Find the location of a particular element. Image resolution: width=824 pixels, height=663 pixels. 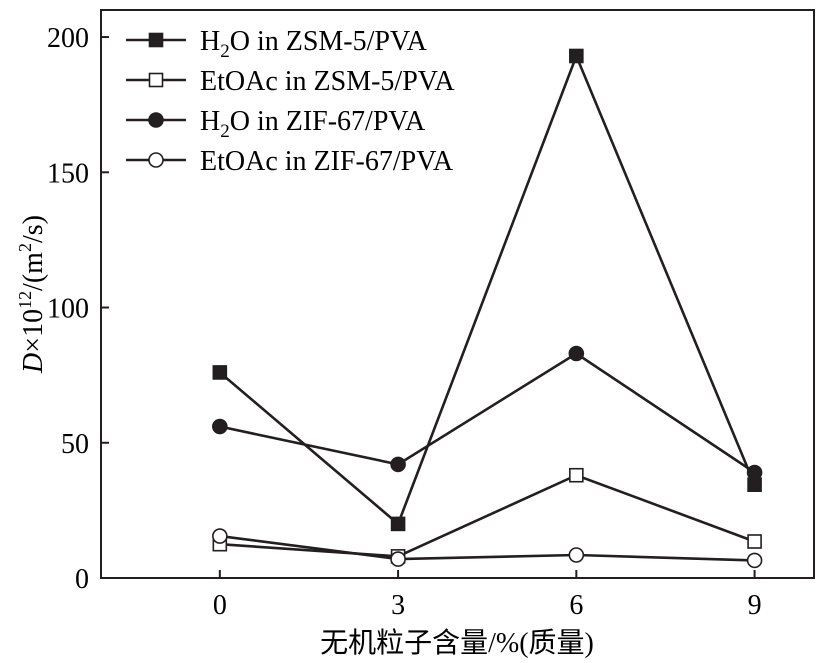

y-axis-title: D×1012/(m2/s) is located at coordinates (32, 294).